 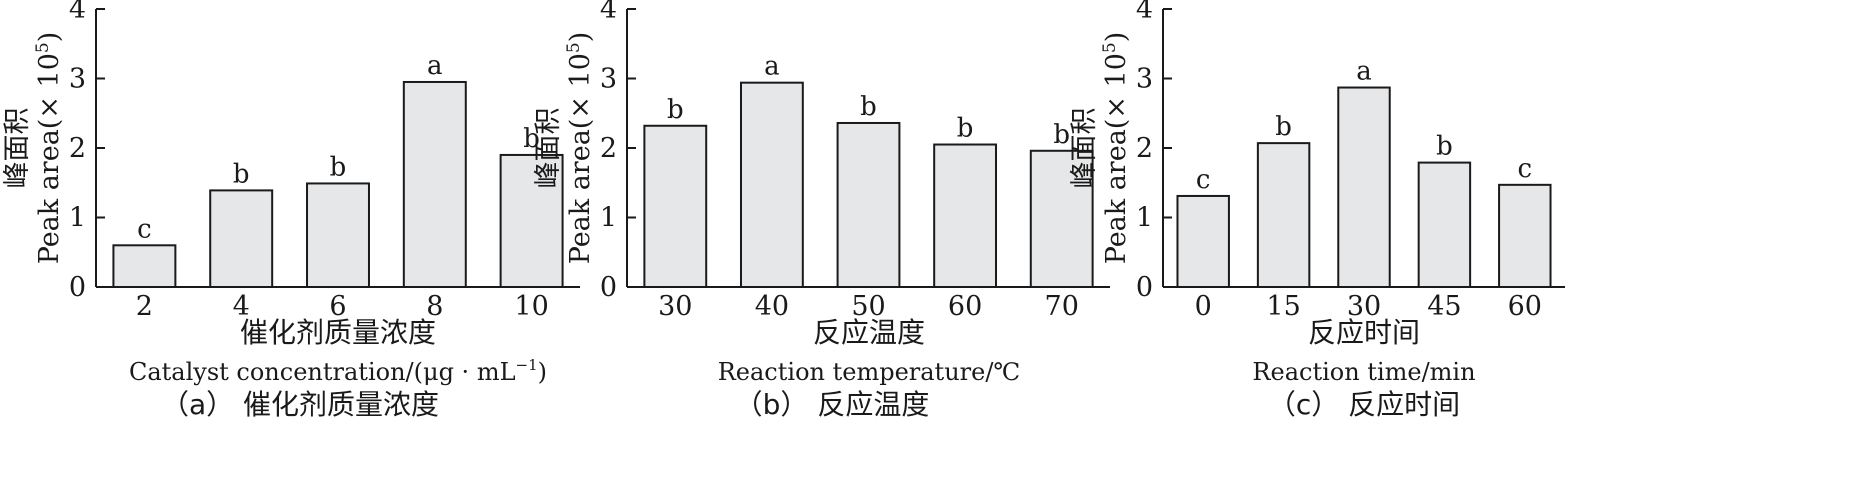 What do you see at coordinates (869, 332) in the screenshot?
I see `x-axis-label-cn: 反应温度` at bounding box center [869, 332].